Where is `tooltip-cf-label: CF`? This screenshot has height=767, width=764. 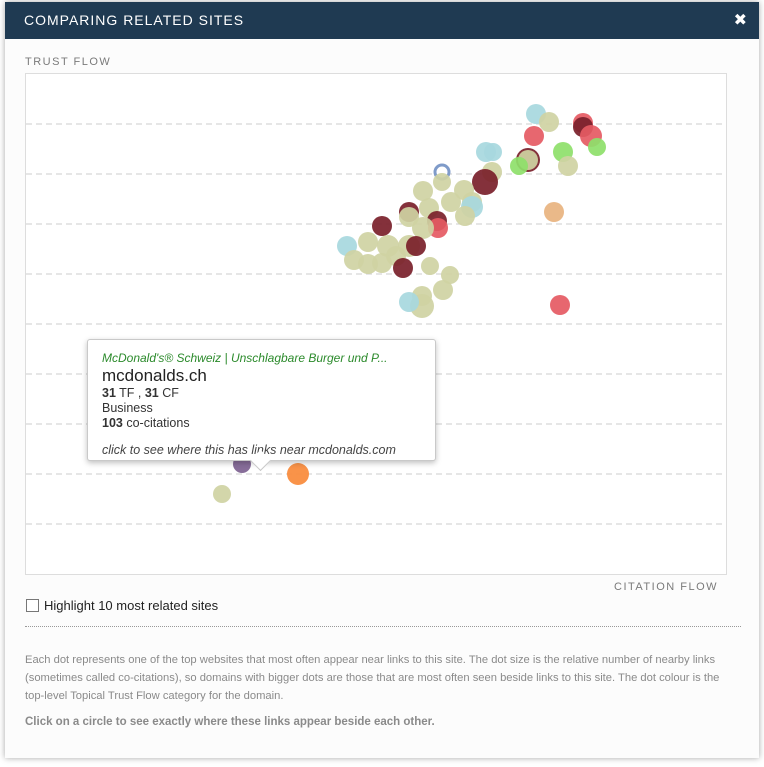
tooltip-cf-label: CF is located at coordinates (170, 393).